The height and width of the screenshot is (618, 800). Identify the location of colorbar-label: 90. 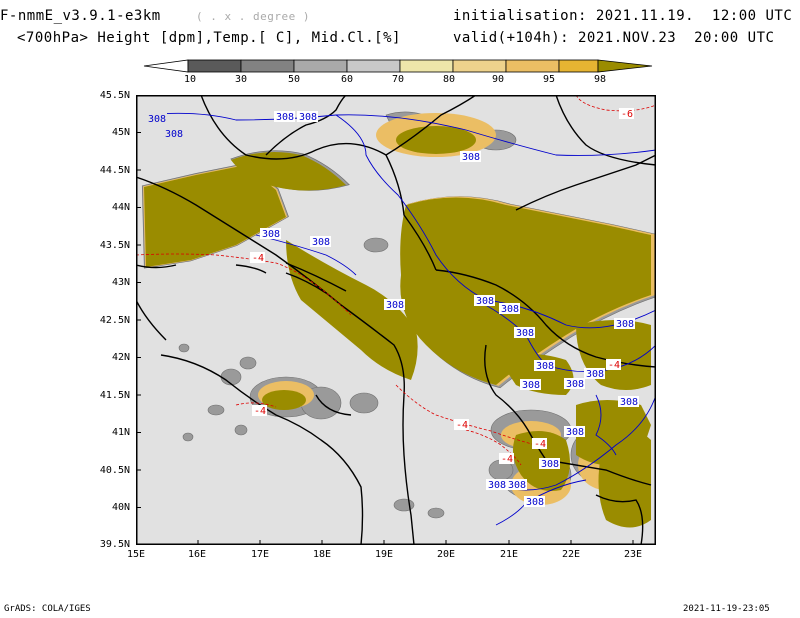
(498, 79).